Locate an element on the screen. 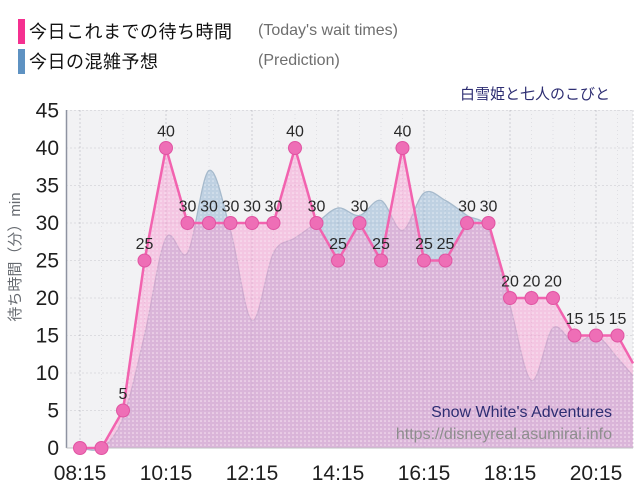 This screenshot has width=640, height=500. legend-row-prediction: 今日の混雑予想 is located at coordinates (88, 61).